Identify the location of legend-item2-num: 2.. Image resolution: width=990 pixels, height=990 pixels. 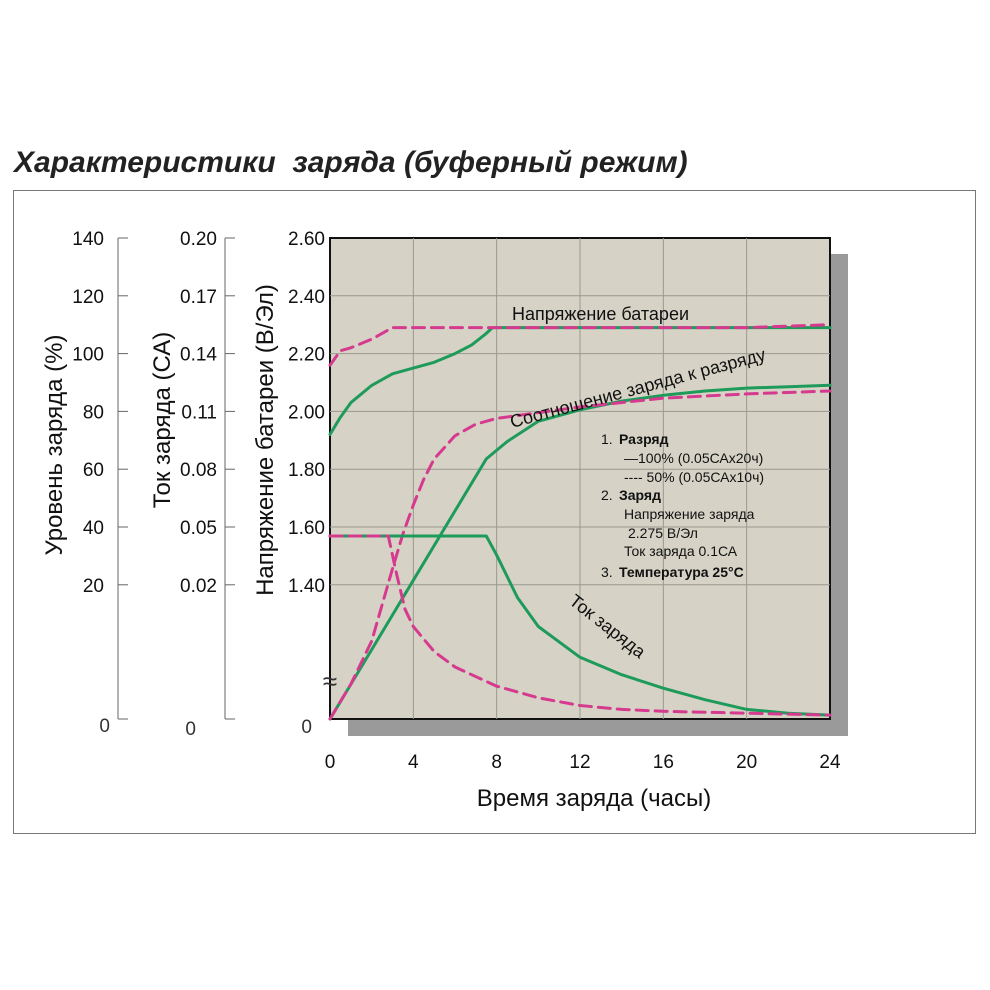
(607, 495).